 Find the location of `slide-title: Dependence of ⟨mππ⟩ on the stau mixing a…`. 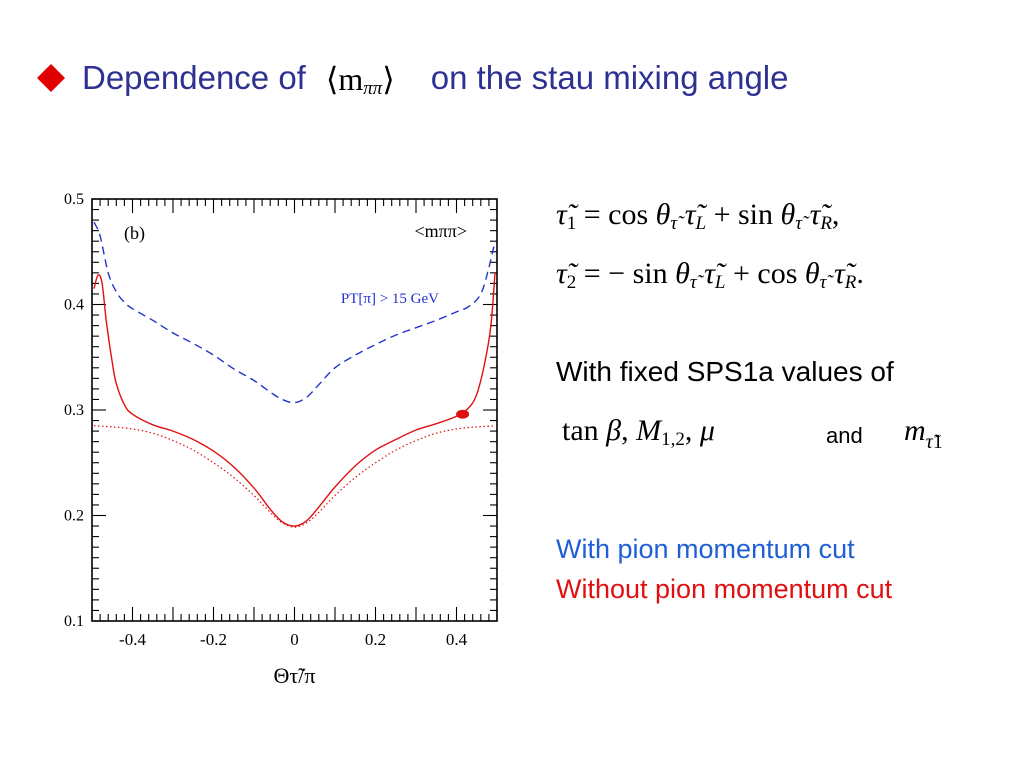

slide-title: Dependence of ⟨mππ⟩ on the stau mixing a… is located at coordinates (412, 78).